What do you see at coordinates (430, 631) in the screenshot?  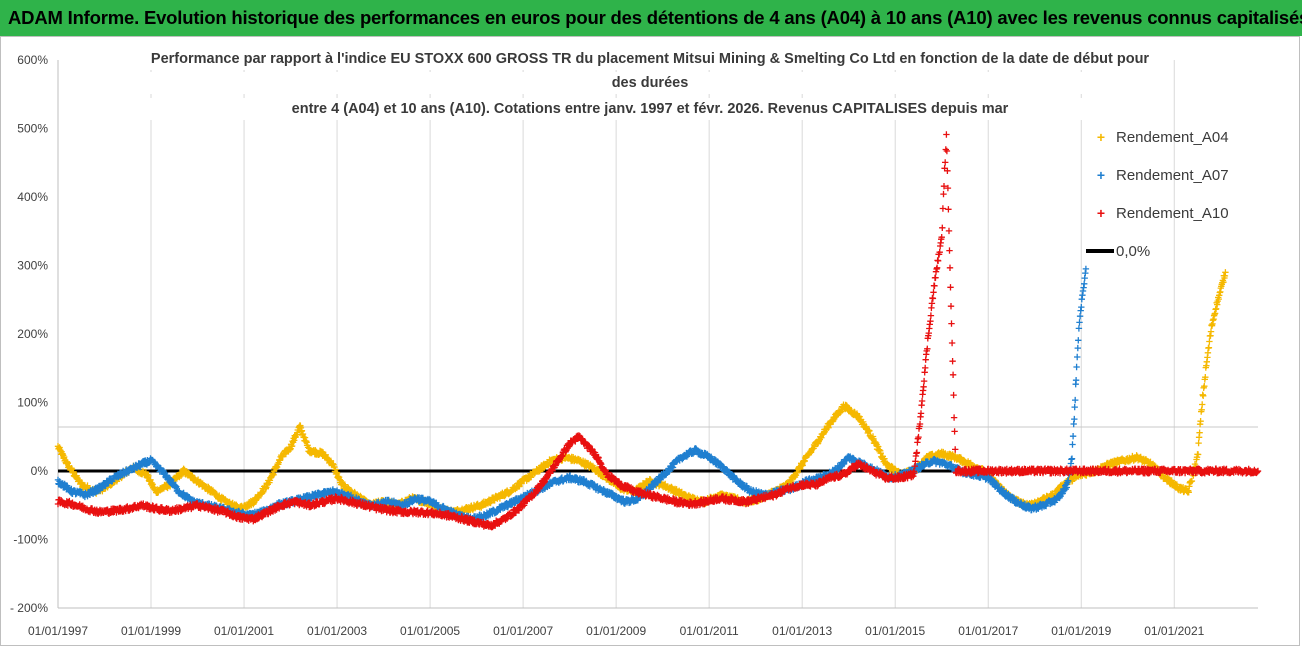 I see `x-tick-label: 01/01/2005` at bounding box center [430, 631].